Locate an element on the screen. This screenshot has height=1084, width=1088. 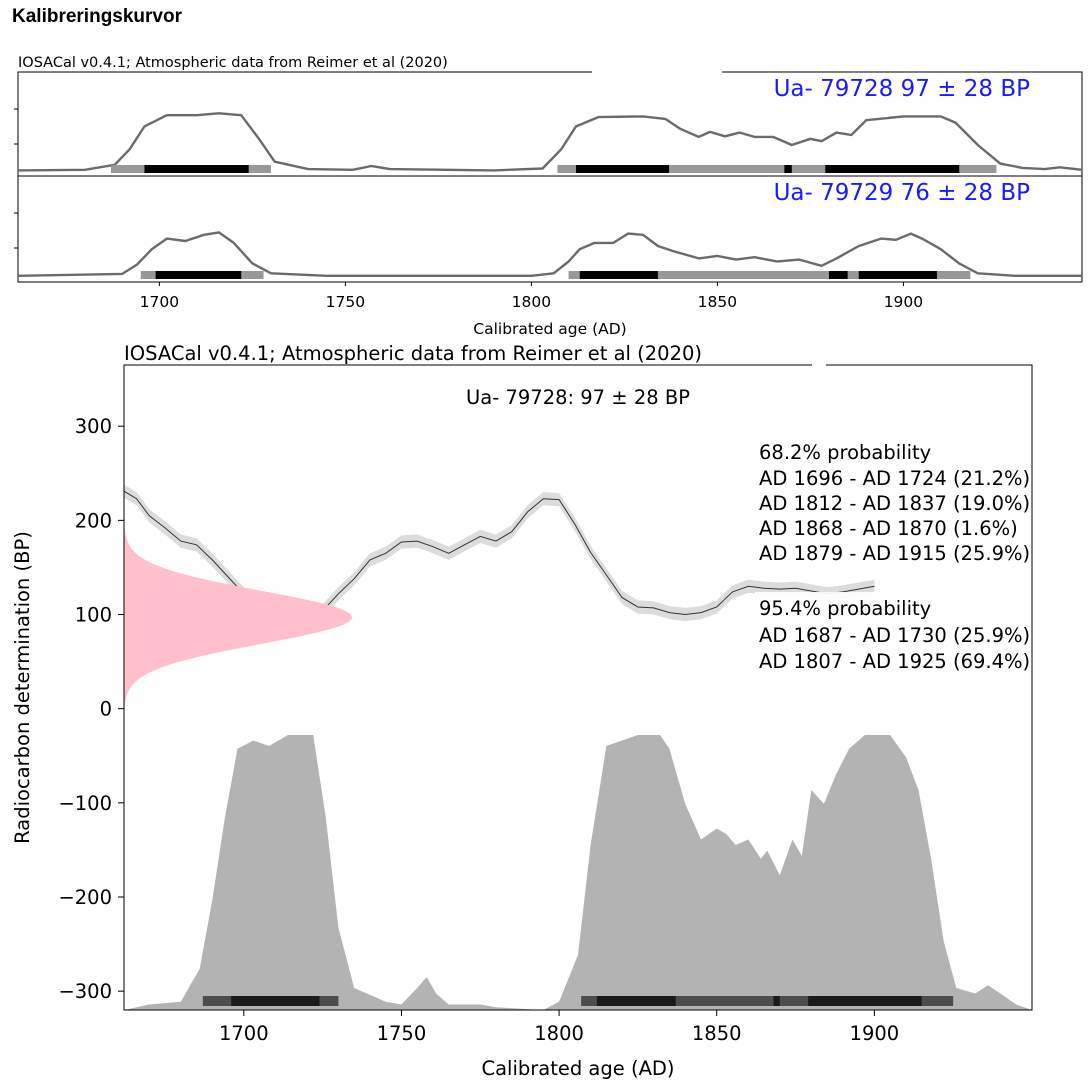
page-heading: Kalibreringskurvor is located at coordinates (97, 16).